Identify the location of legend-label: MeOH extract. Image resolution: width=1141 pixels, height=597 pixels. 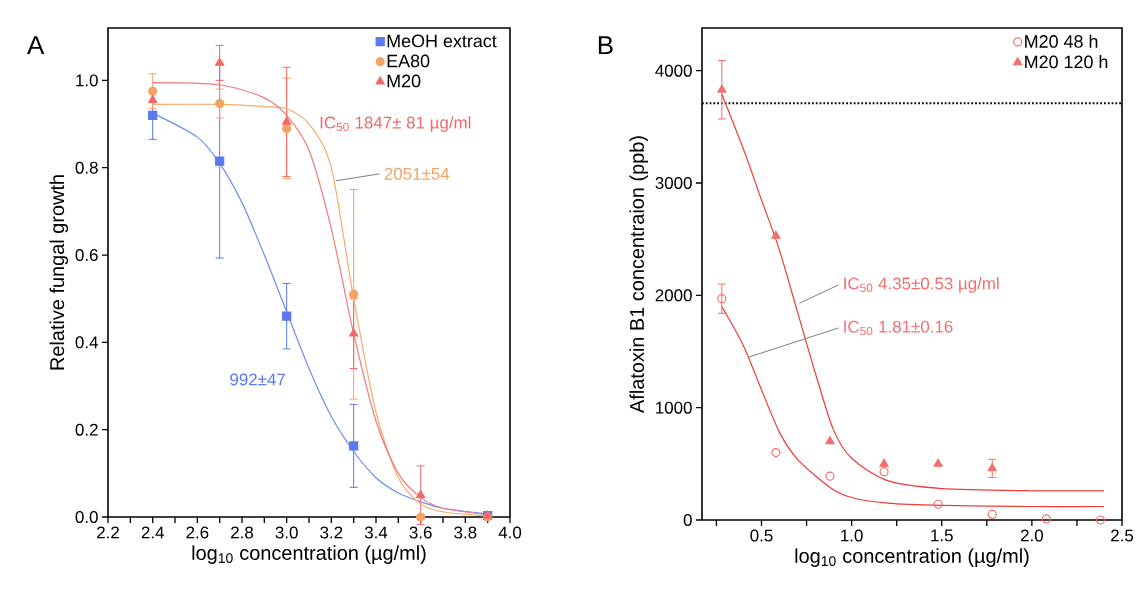
(442, 41).